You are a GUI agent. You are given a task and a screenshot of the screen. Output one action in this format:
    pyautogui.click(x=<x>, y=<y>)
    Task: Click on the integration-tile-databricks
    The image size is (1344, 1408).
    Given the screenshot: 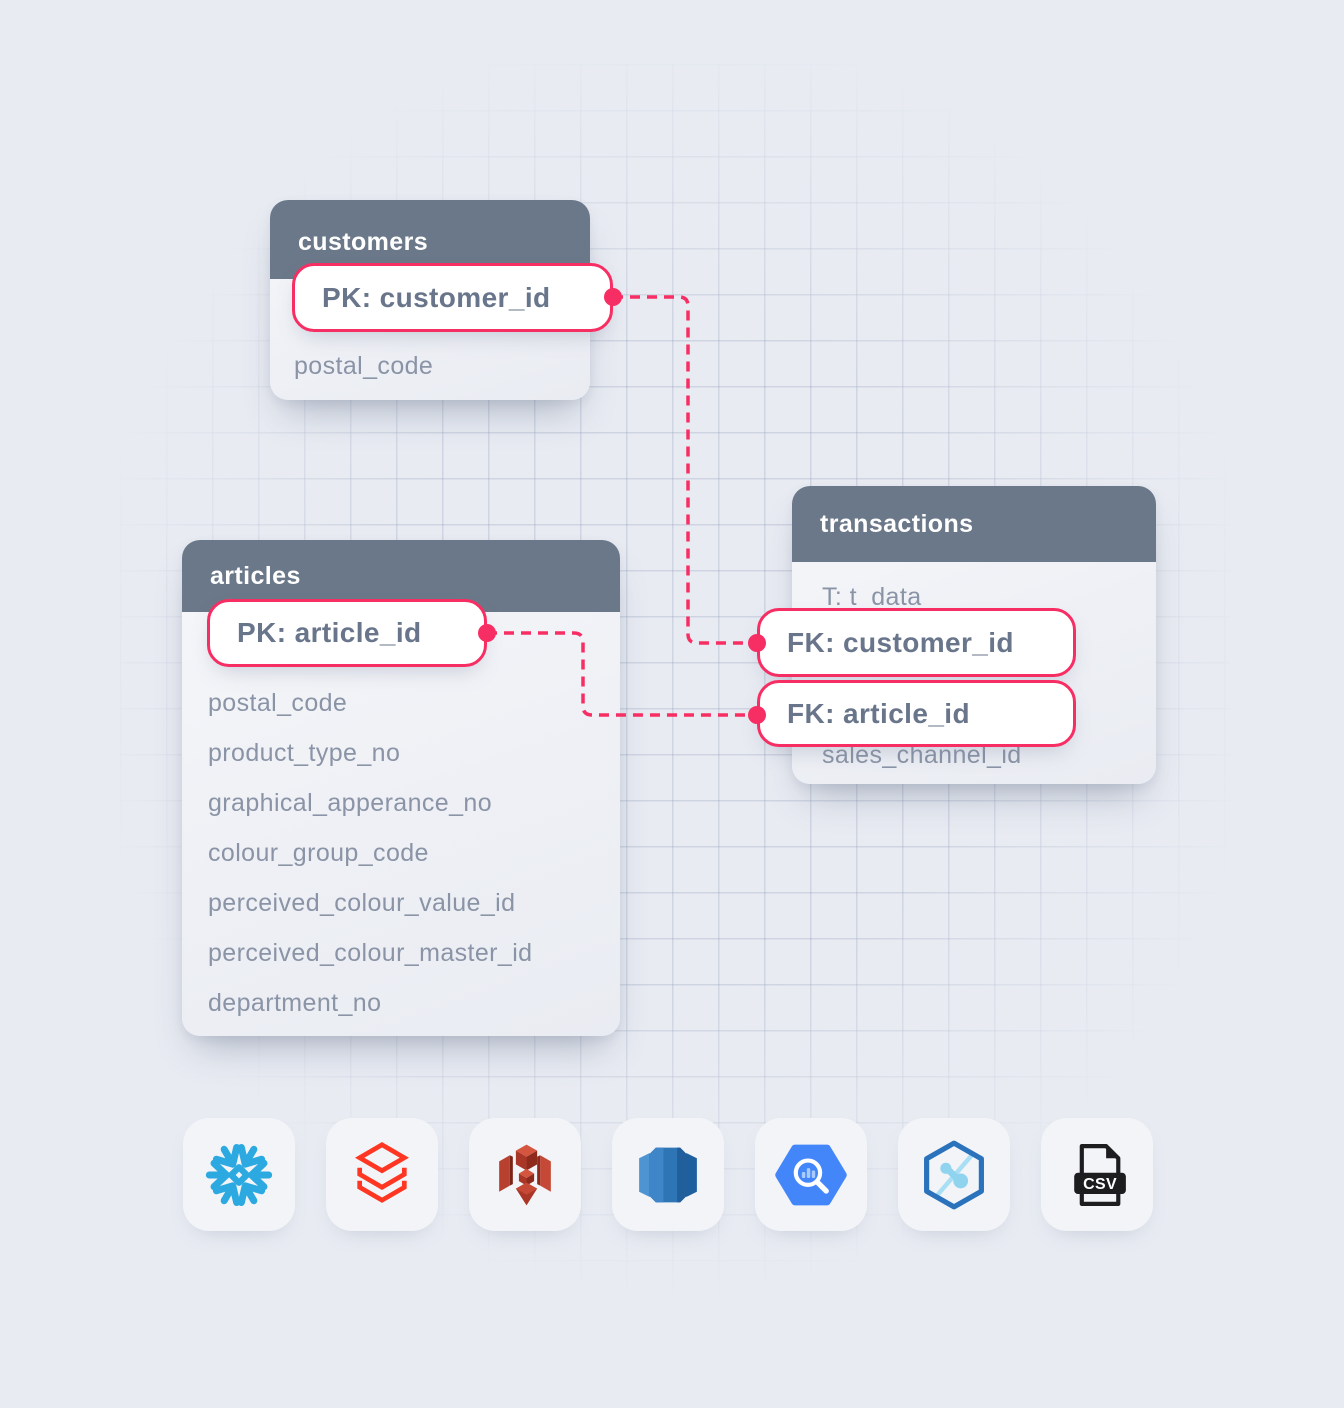 What is the action you would take?
    pyautogui.click(x=382, y=1174)
    